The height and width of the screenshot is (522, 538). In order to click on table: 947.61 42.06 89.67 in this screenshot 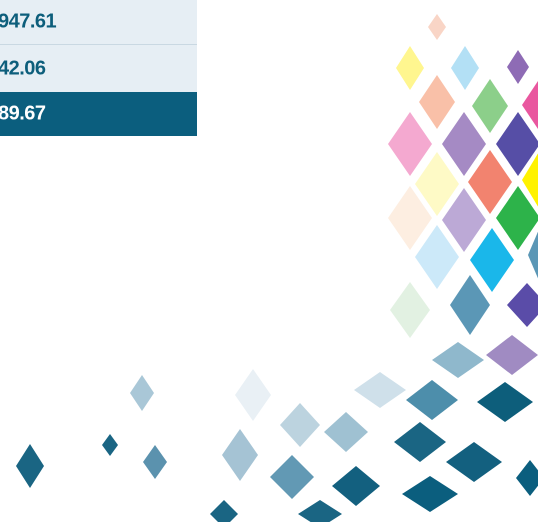, I will do `click(98, 68)`.